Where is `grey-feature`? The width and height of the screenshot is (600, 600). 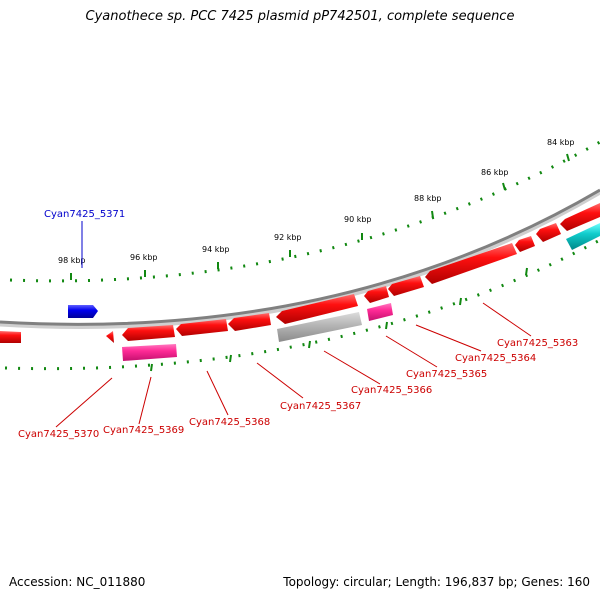
grey-feature is located at coordinates (319, 327).